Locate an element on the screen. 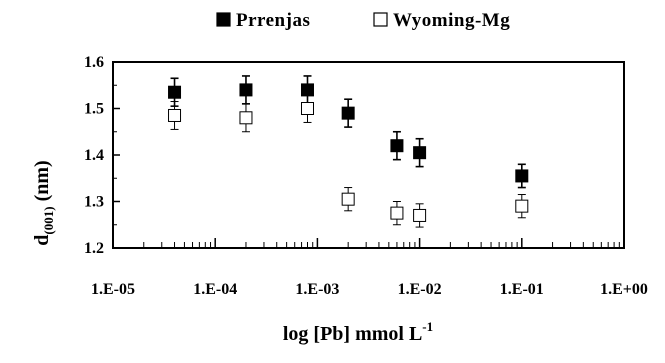 The width and height of the screenshot is (665, 363). legend: Prrenjas Wyoming-Mg is located at coordinates (363, 20).